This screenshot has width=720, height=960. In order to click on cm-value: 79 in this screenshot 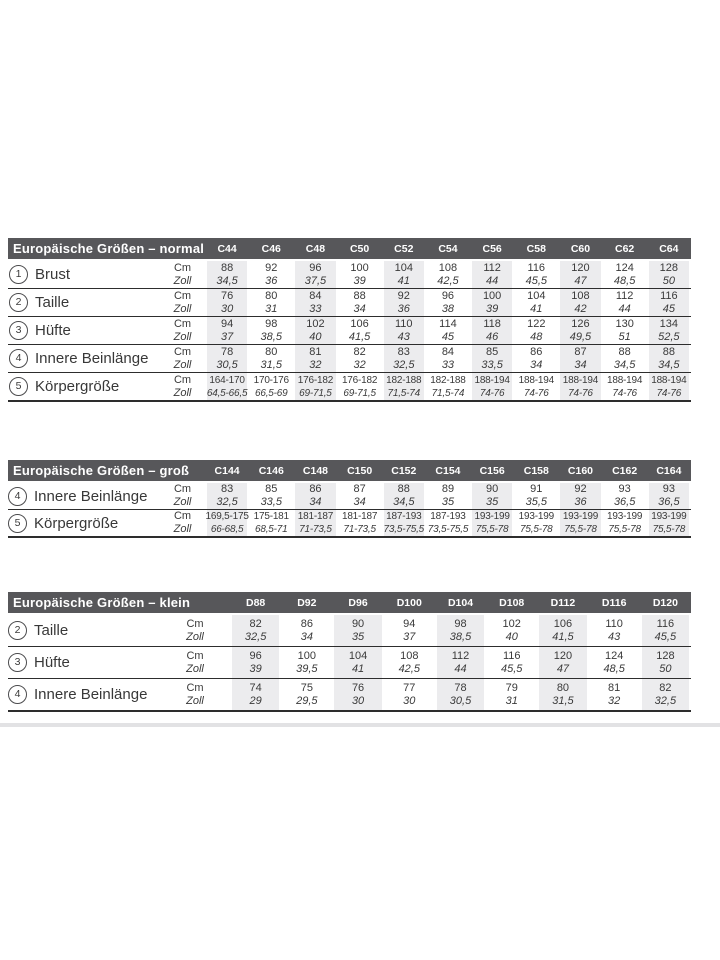, I will do `click(511, 687)`.